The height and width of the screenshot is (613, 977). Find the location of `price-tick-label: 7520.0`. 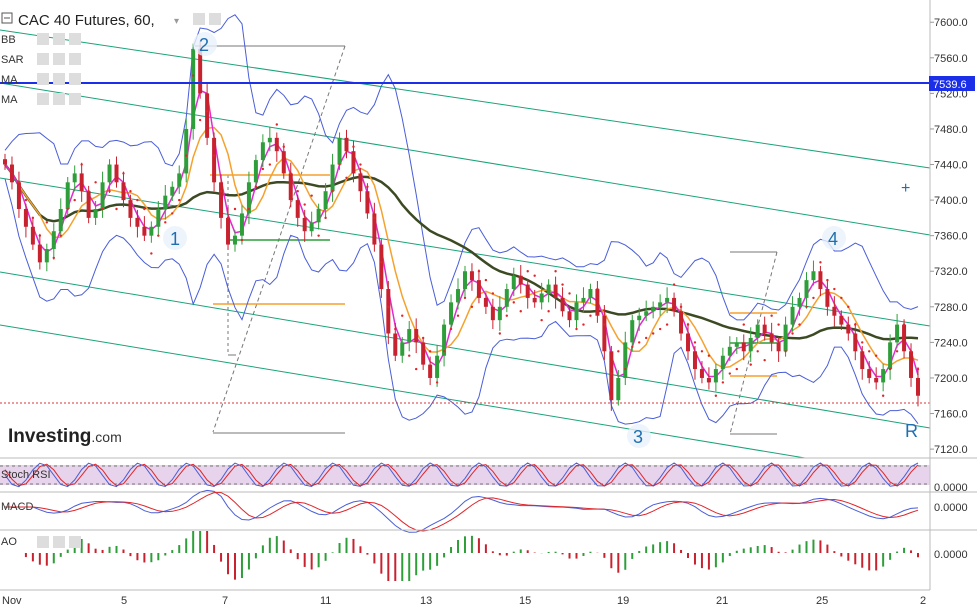

price-tick-label: 7520.0 is located at coordinates (951, 94).